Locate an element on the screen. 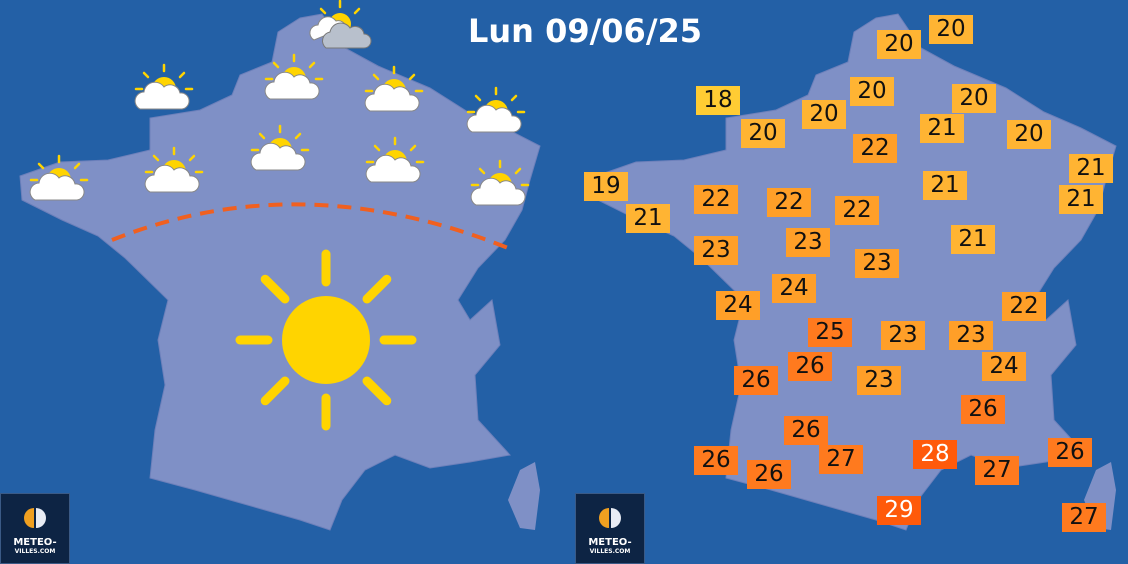 This screenshot has height=564, width=1128. temperature-label: 28 is located at coordinates (935, 454).